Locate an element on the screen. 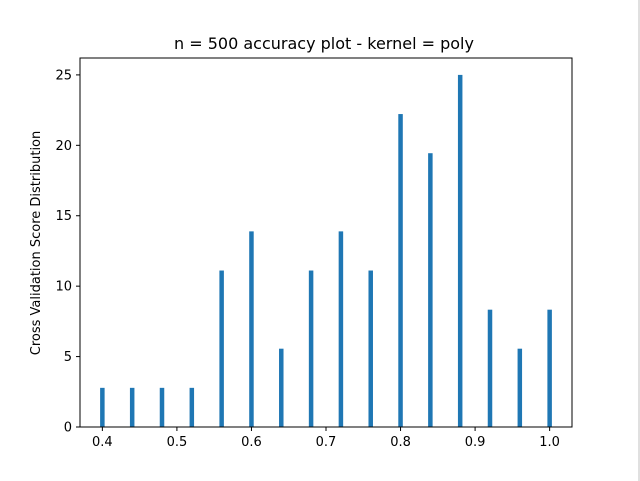 The width and height of the screenshot is (640, 481). x-axis-ticks: 0.4 0.5 0.6 0.7 0.8 0.9 1.0 is located at coordinates (326, 438).